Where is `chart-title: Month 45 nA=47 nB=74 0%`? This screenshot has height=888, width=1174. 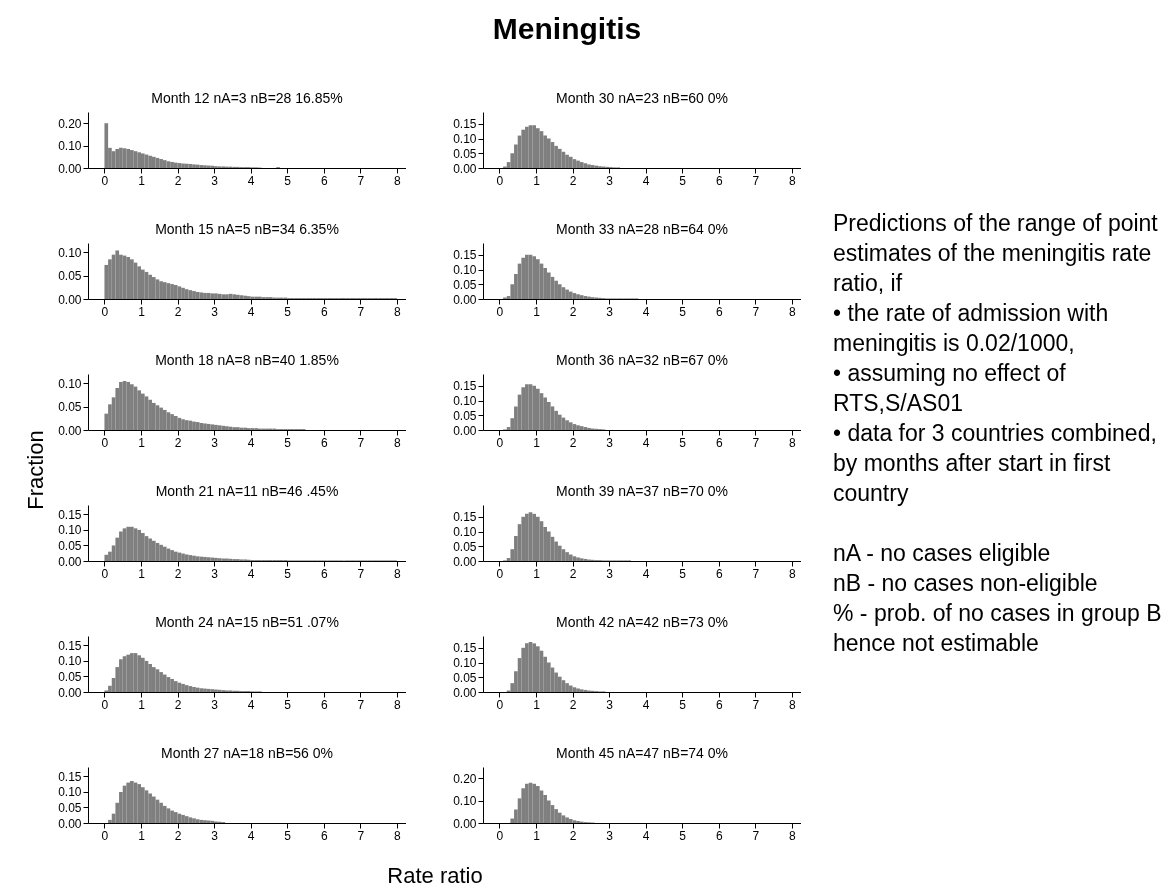 chart-title: Month 45 nA=47 nB=74 0% is located at coordinates (642, 753).